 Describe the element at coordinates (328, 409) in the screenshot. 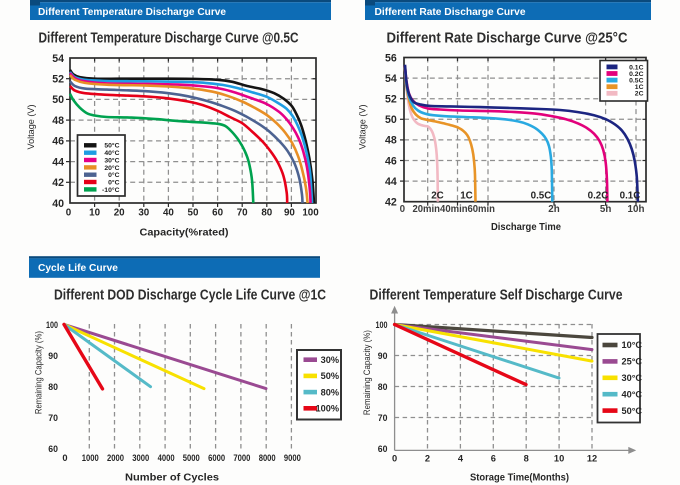

I see `svg-text: 100%` at that location.